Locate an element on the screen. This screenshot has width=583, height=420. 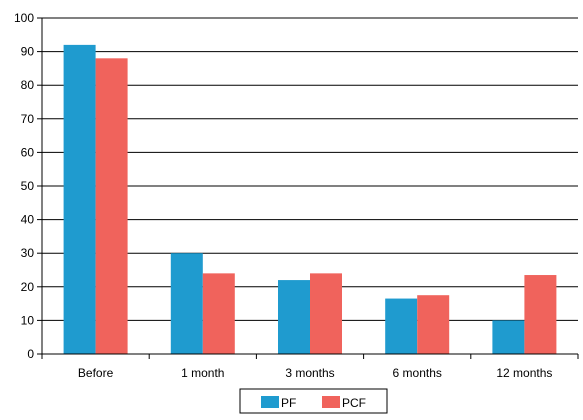
legend-label-pcf: PCF is located at coordinates (354, 403).